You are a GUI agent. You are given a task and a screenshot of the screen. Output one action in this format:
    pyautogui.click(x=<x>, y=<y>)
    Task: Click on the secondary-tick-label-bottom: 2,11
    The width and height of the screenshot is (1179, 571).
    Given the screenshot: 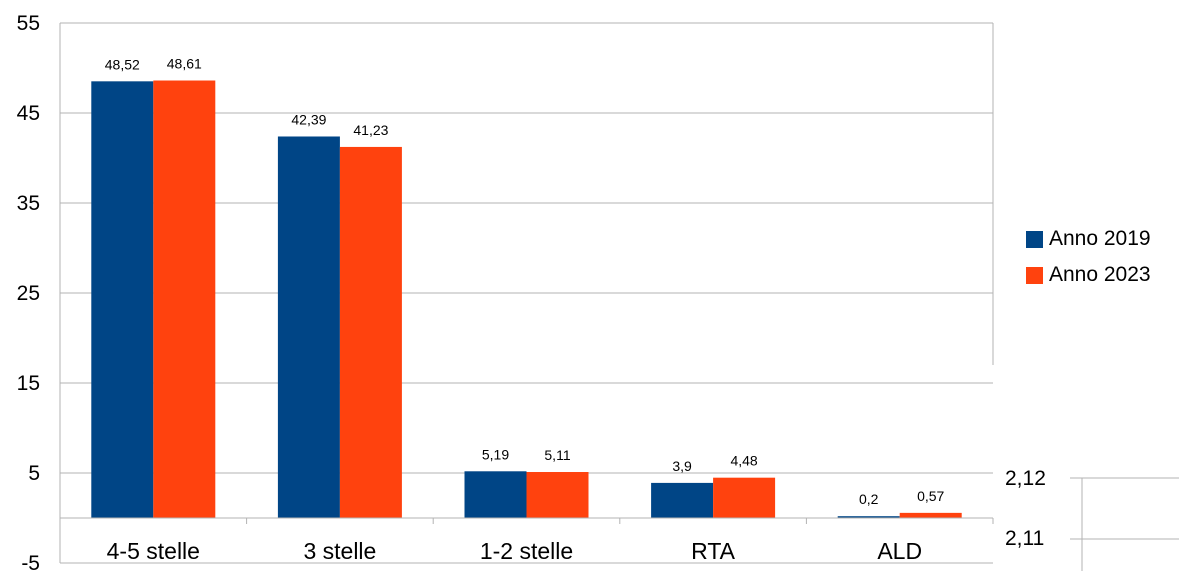 What is the action you would take?
    pyautogui.click(x=1025, y=538)
    